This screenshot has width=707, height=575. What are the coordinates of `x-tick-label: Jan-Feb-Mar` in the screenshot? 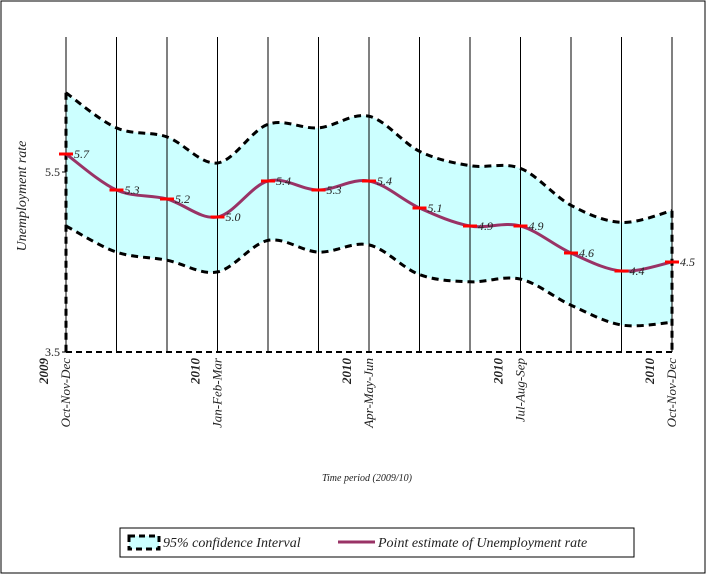 It's located at (217, 392).